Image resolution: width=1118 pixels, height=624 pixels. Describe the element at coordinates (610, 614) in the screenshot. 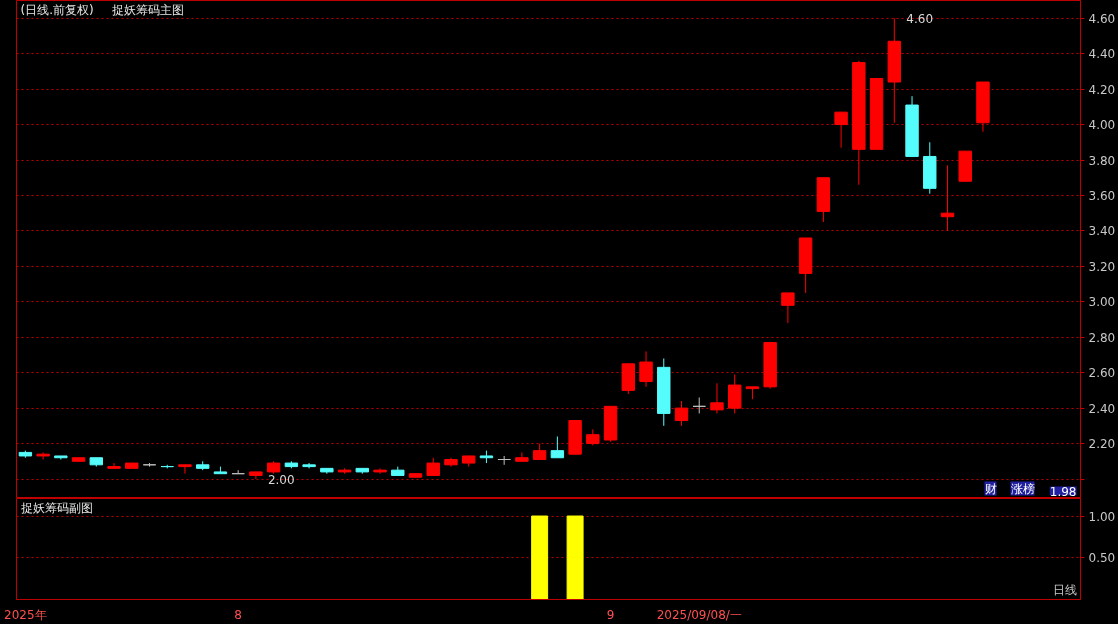

I see `x-tick-label: 9` at that location.